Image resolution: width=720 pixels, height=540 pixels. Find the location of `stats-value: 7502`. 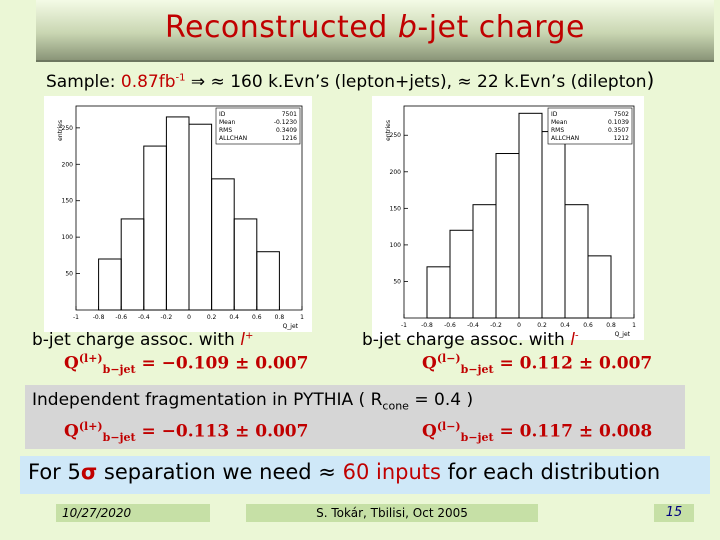

stats-value: 7502 is located at coordinates (621, 114).